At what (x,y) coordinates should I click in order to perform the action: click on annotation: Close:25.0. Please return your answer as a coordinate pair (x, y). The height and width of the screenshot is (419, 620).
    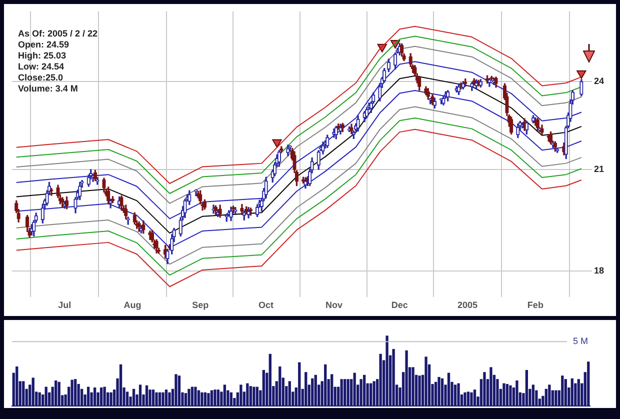
    Looking at the image, I should click on (41, 77).